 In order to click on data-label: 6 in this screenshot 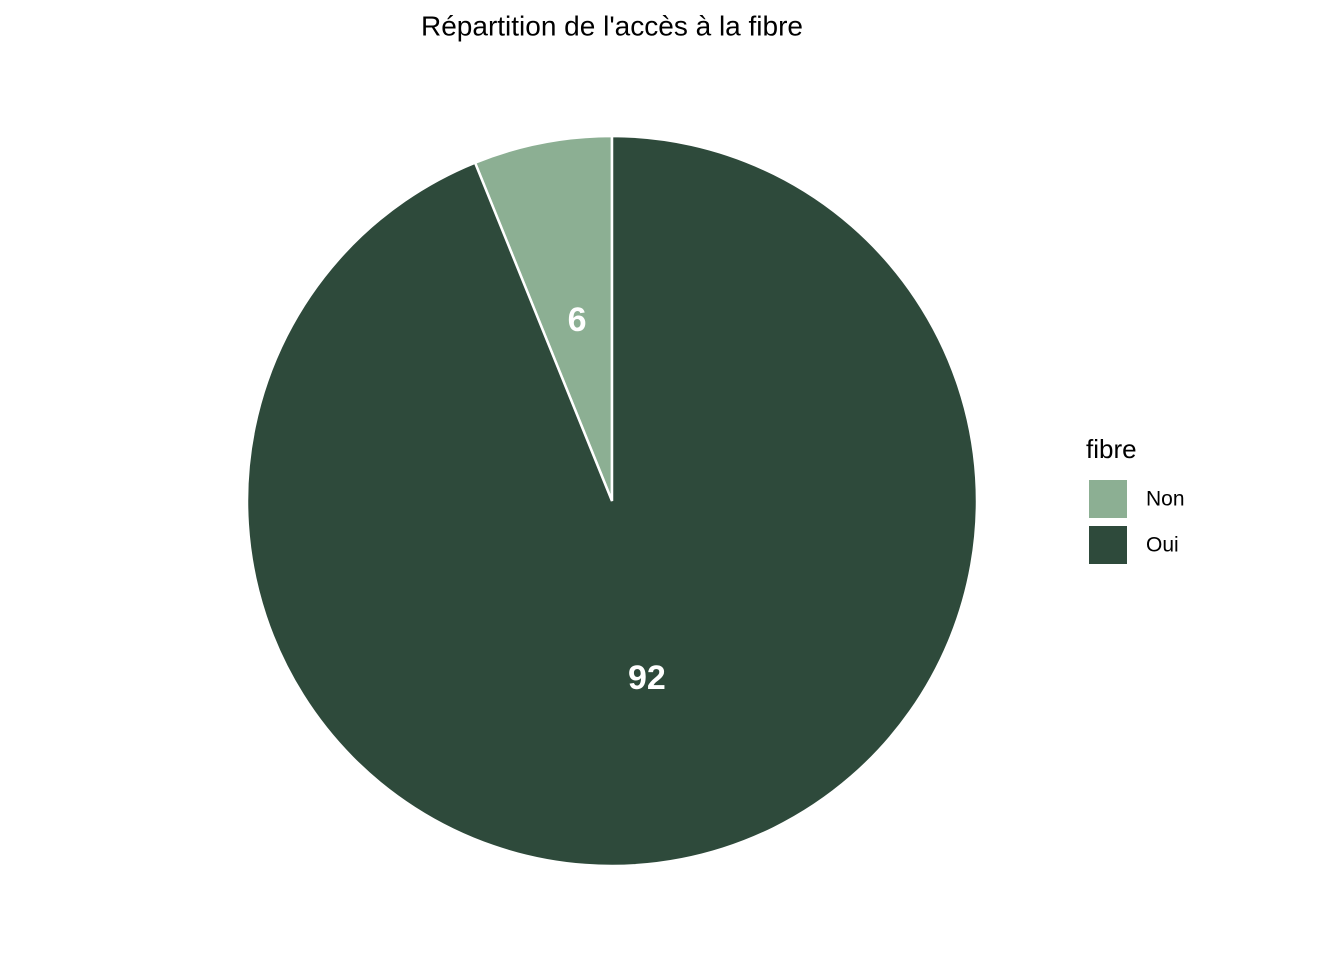, I will do `click(577, 320)`.